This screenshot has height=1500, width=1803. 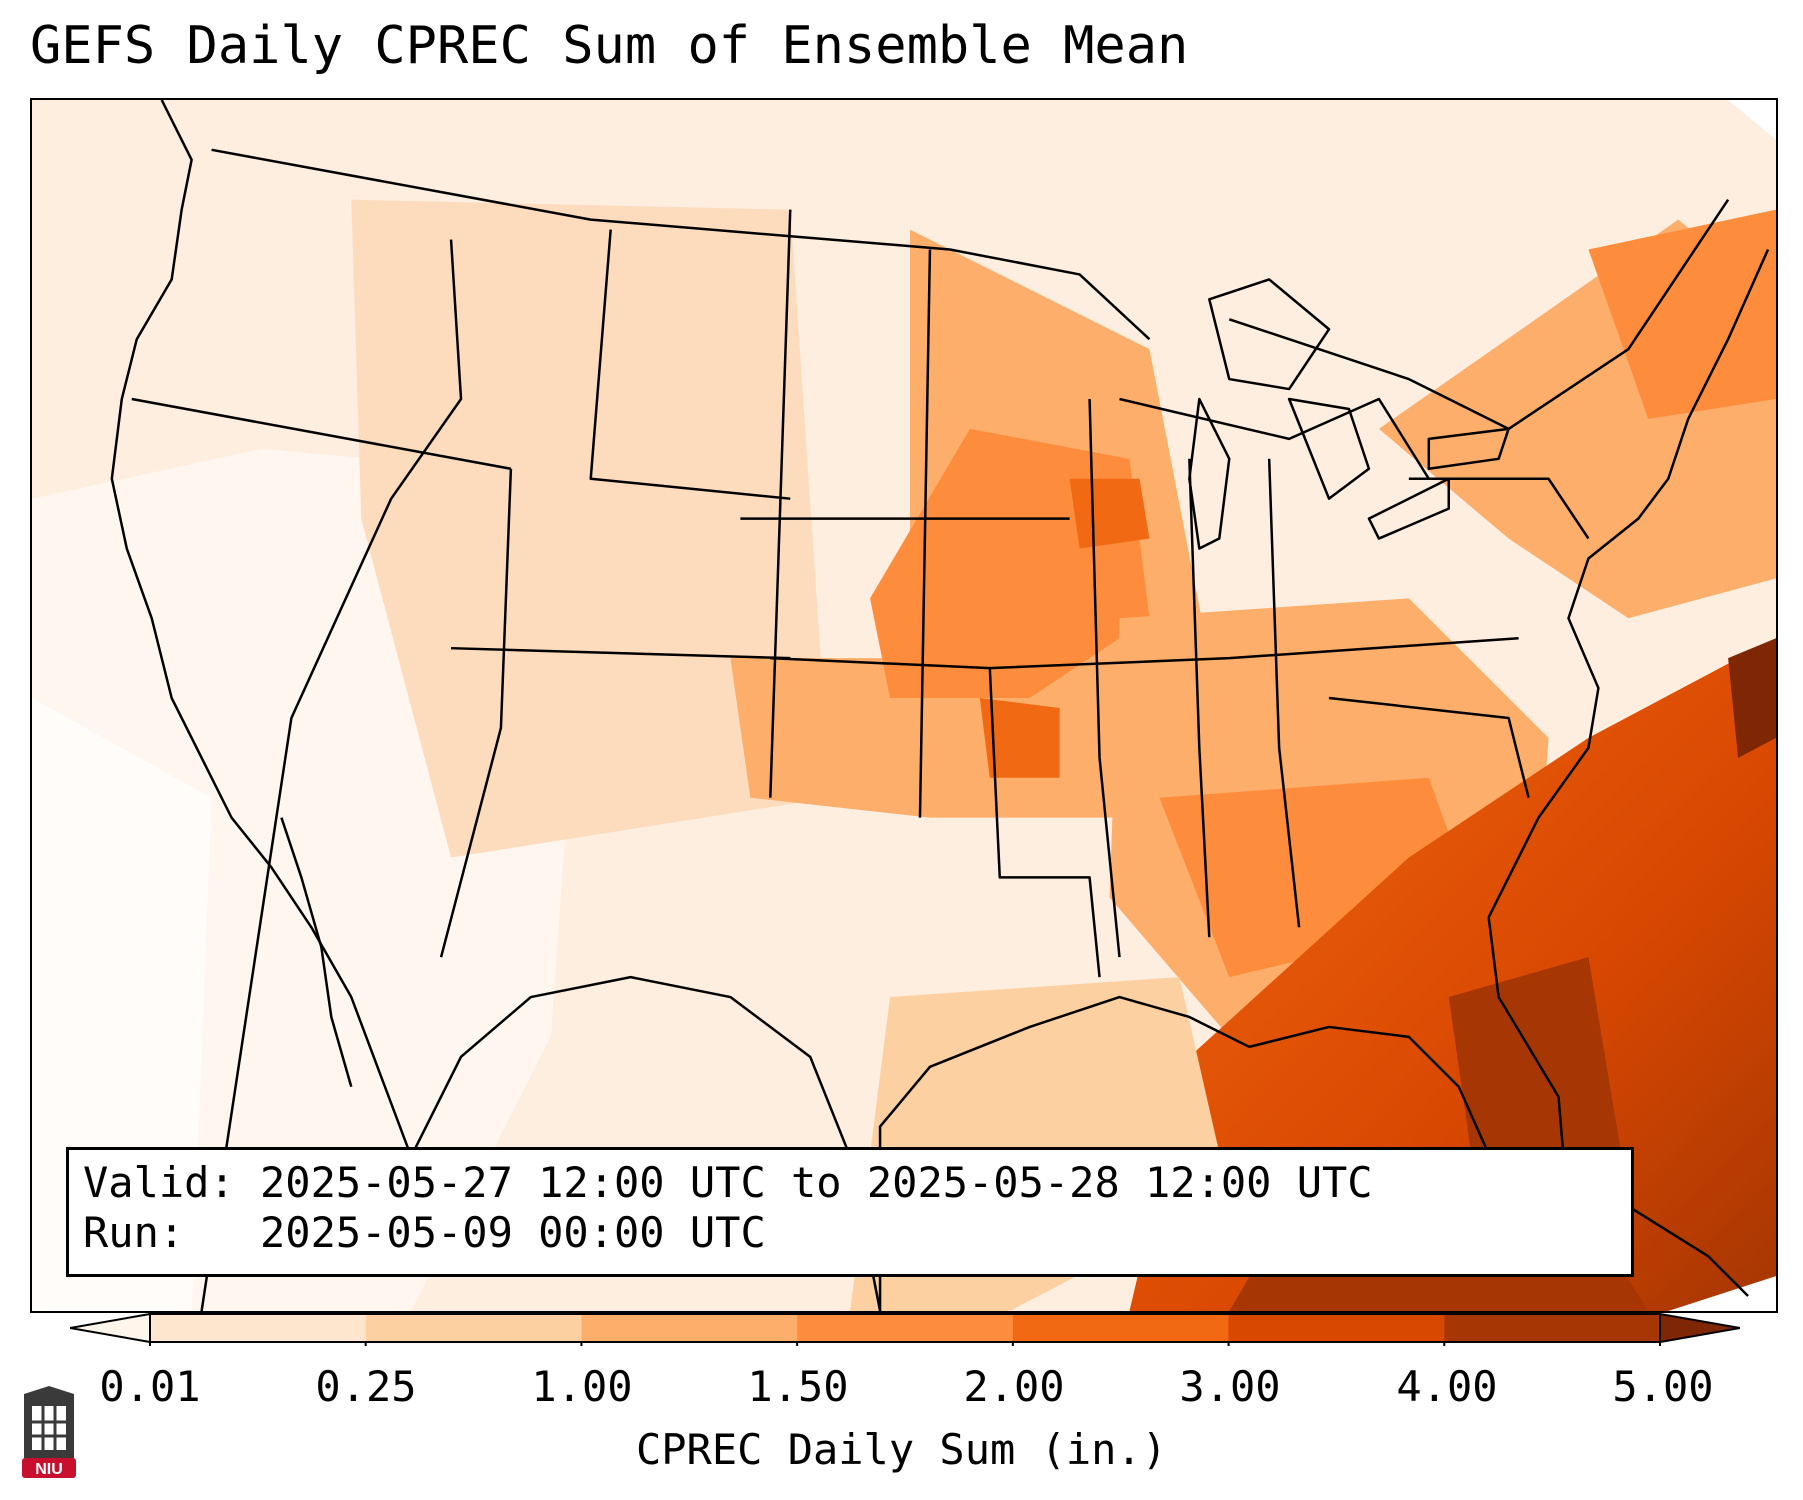 I want to click on wyoming-border, so click(x=690, y=364).